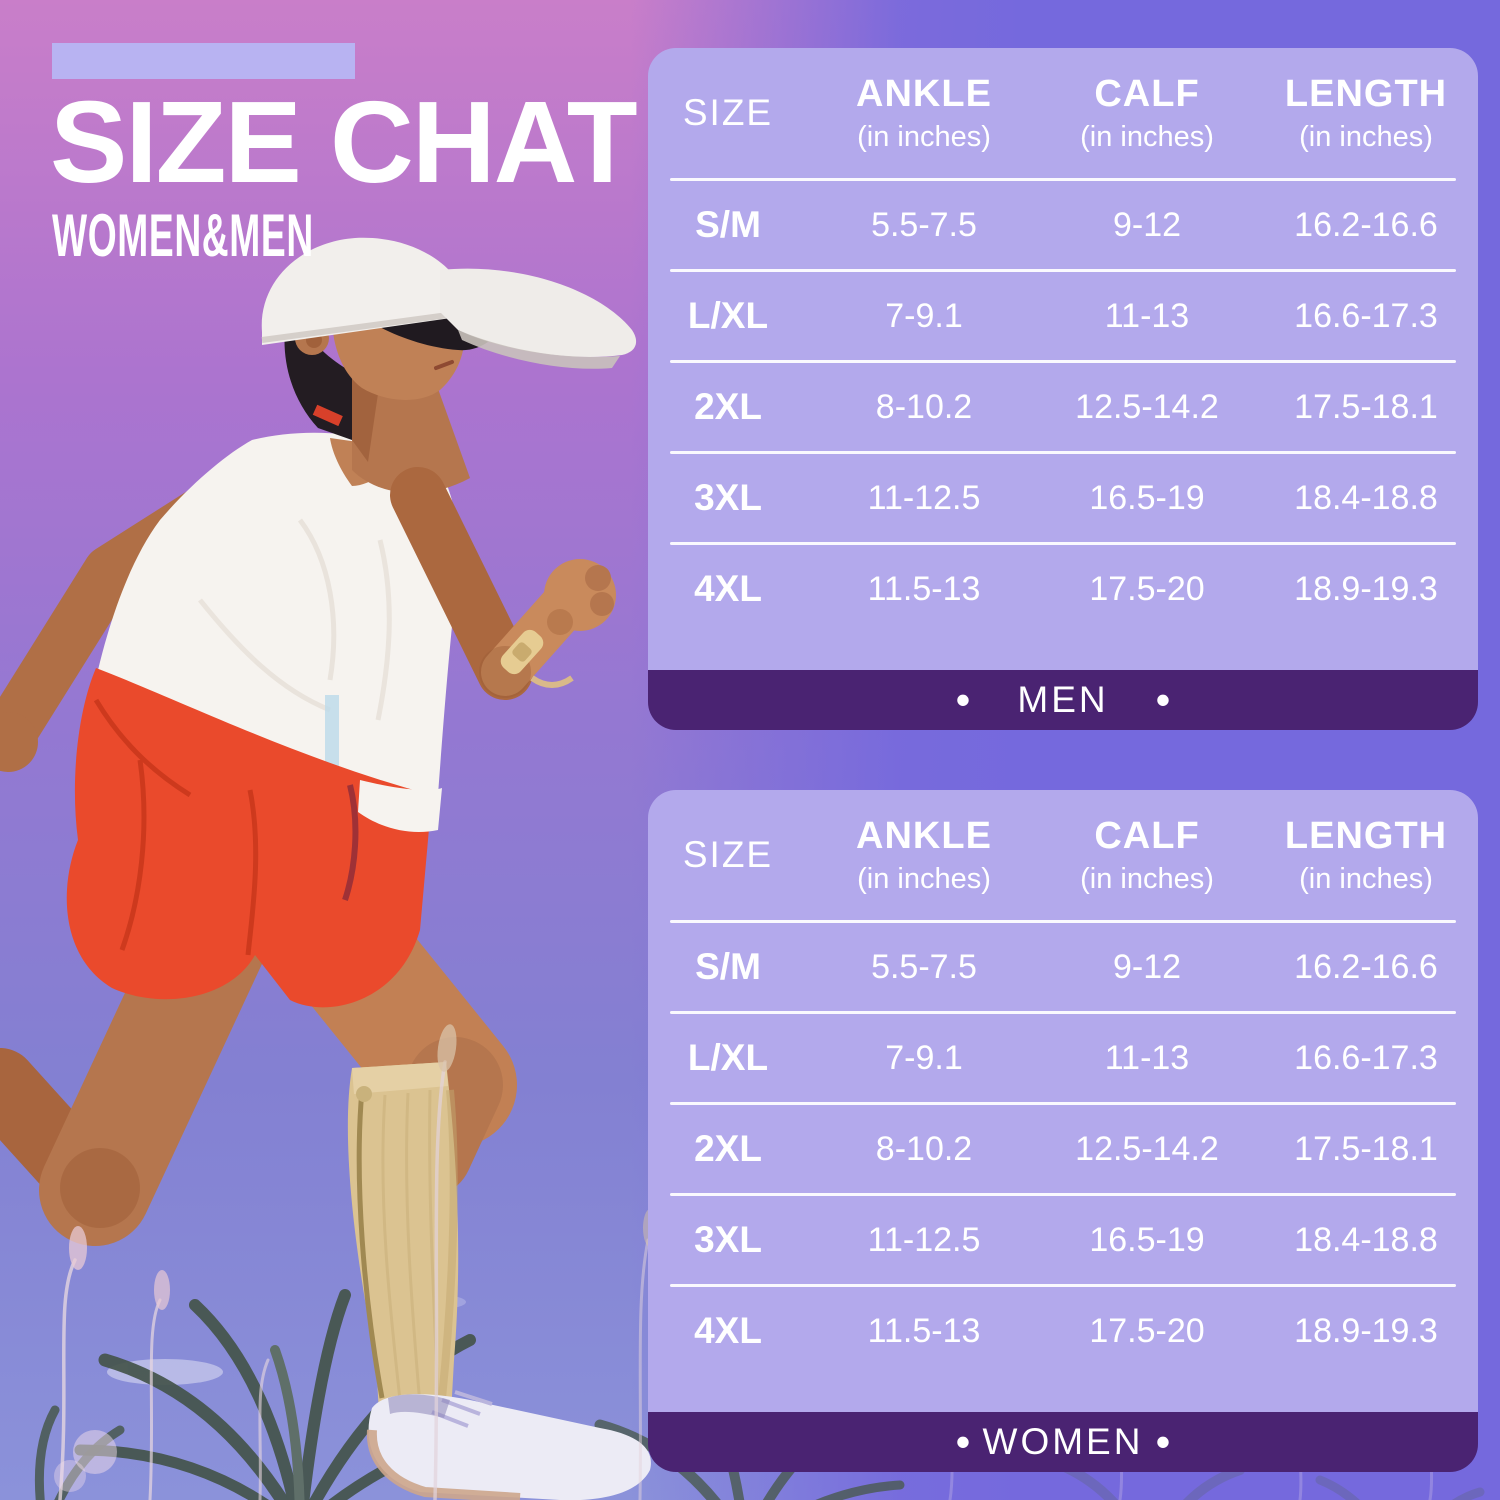  I want to click on runner-head, so click(449, 365).